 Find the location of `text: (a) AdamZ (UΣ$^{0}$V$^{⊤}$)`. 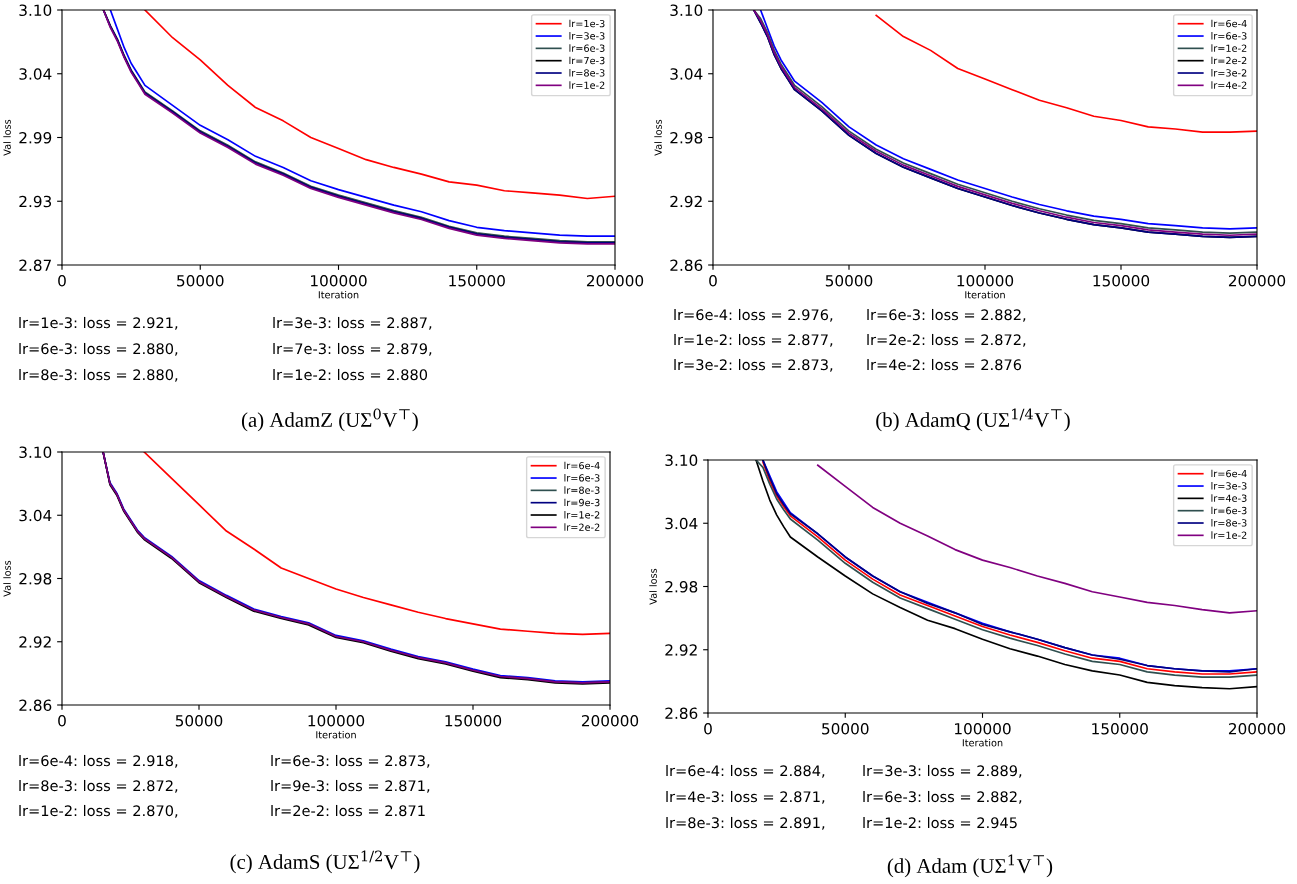

text: (a) AdamZ (UΣ$^{0}$V$^{⊤}$) is located at coordinates (329, 420).